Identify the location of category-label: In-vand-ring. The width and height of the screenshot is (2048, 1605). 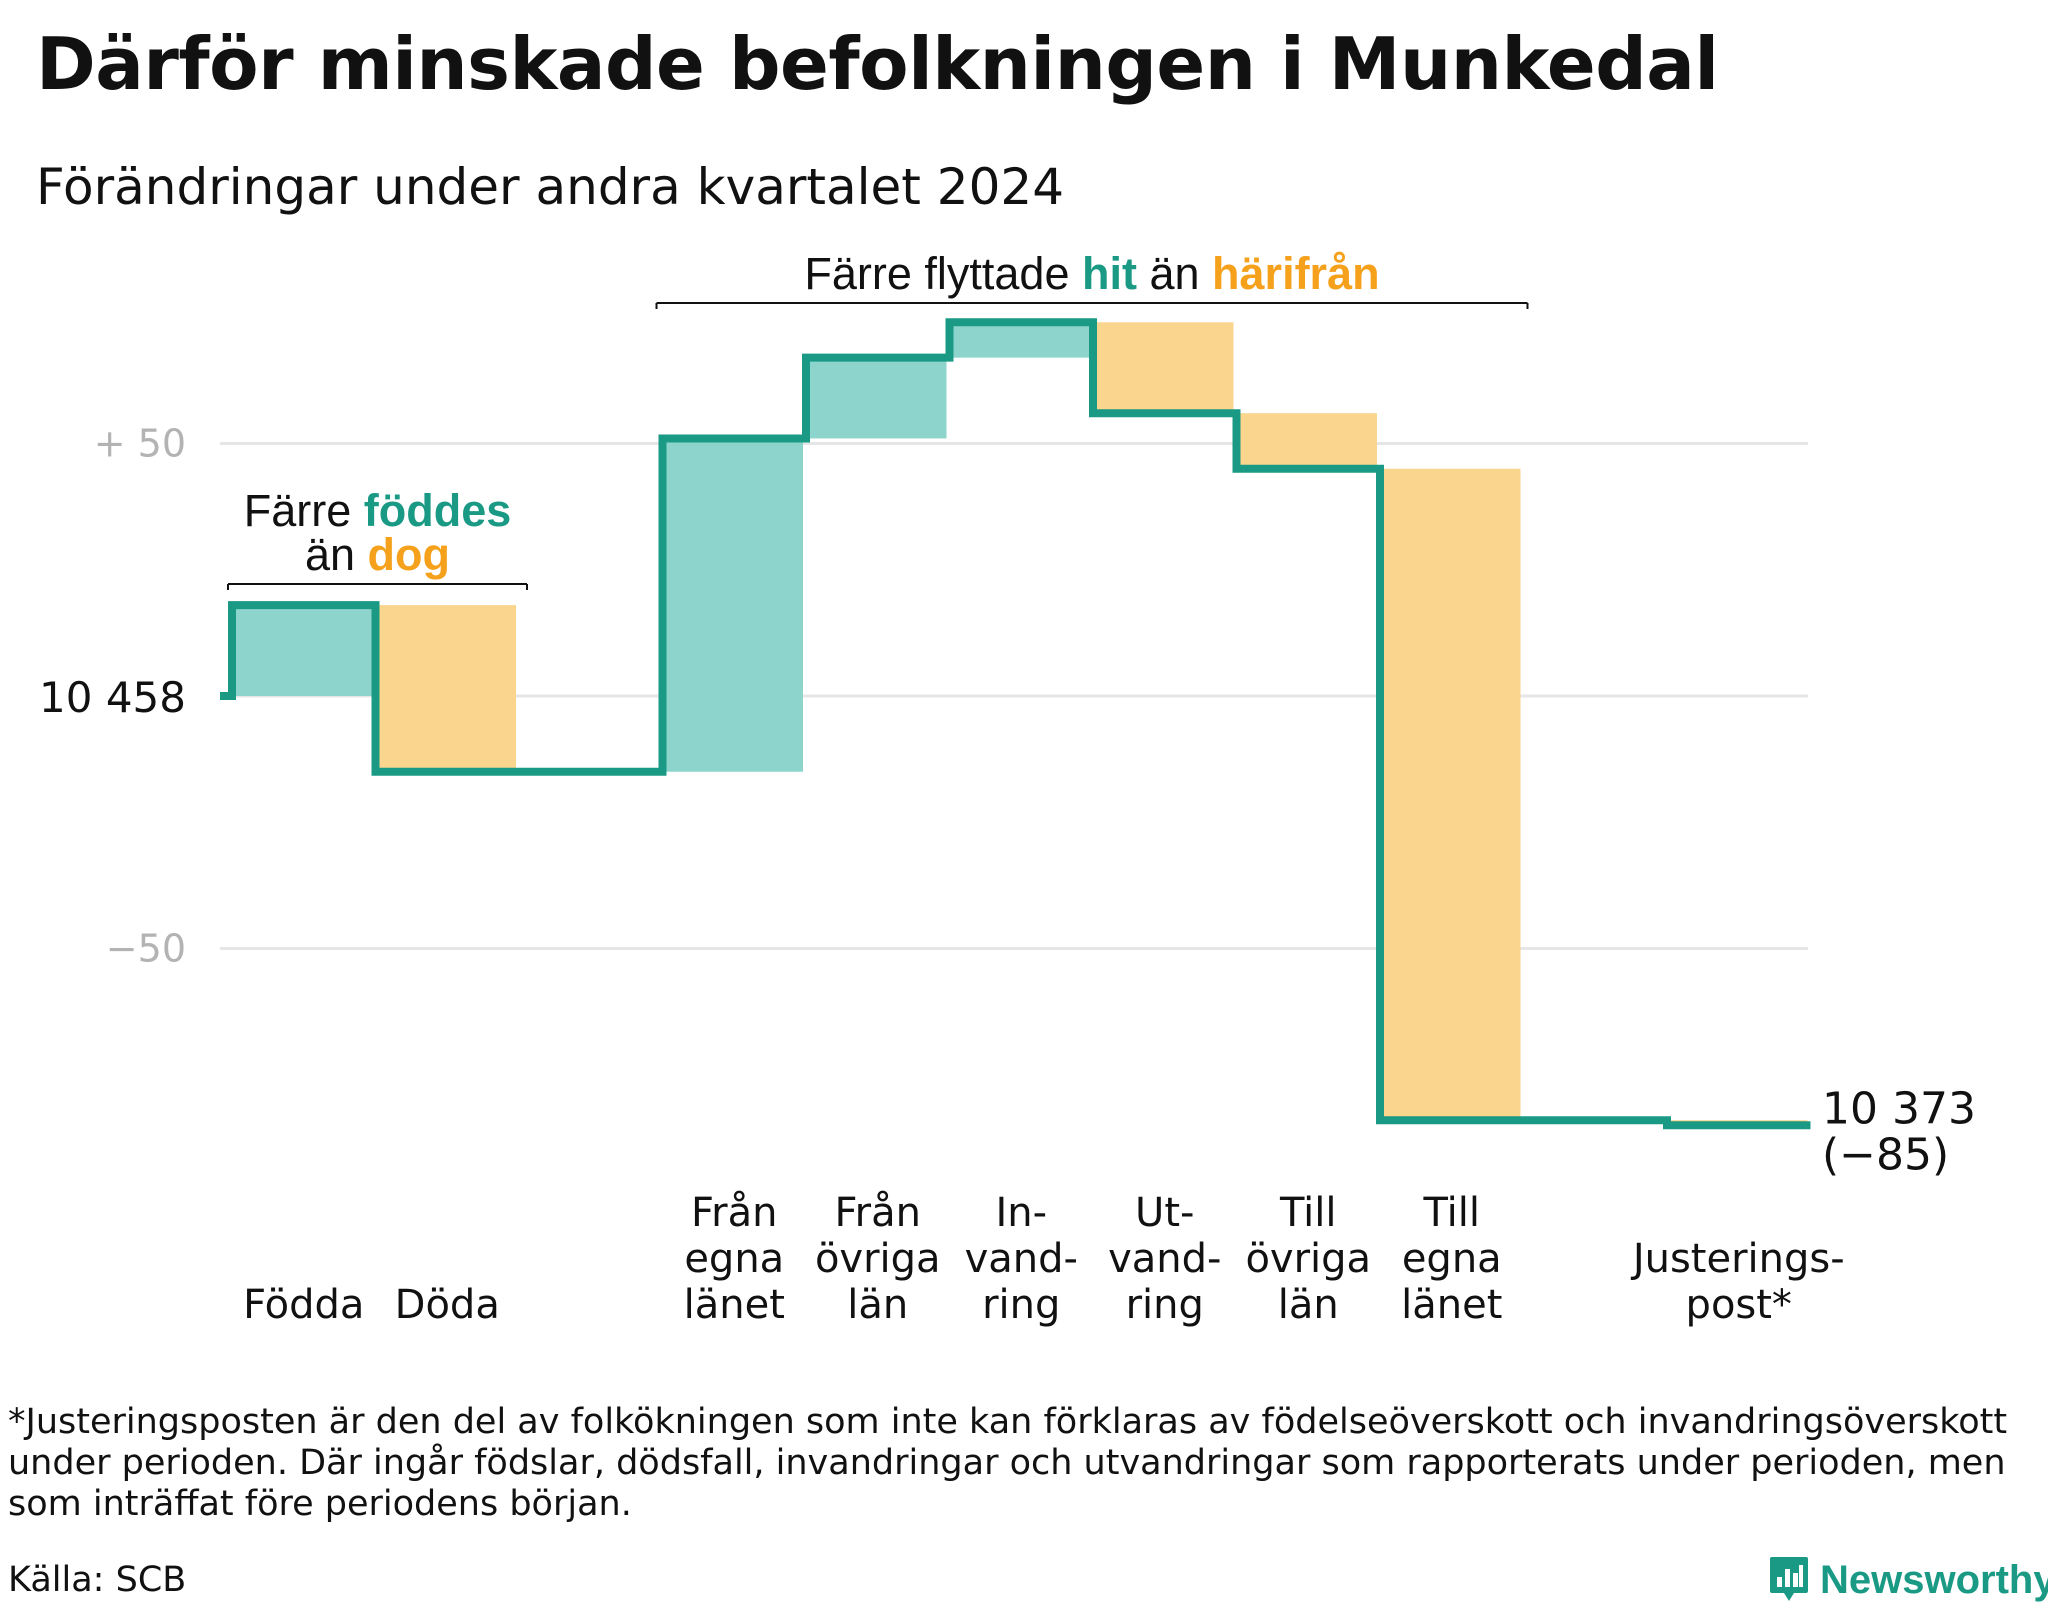
(1021, 1259).